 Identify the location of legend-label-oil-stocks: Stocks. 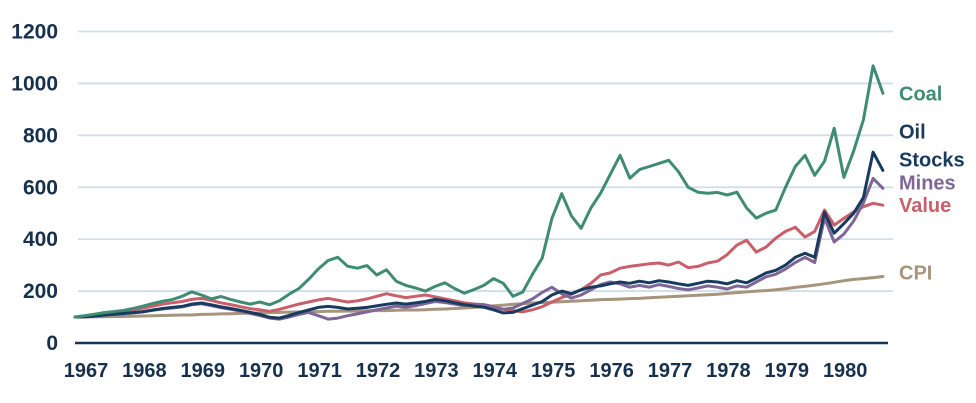
(932, 160).